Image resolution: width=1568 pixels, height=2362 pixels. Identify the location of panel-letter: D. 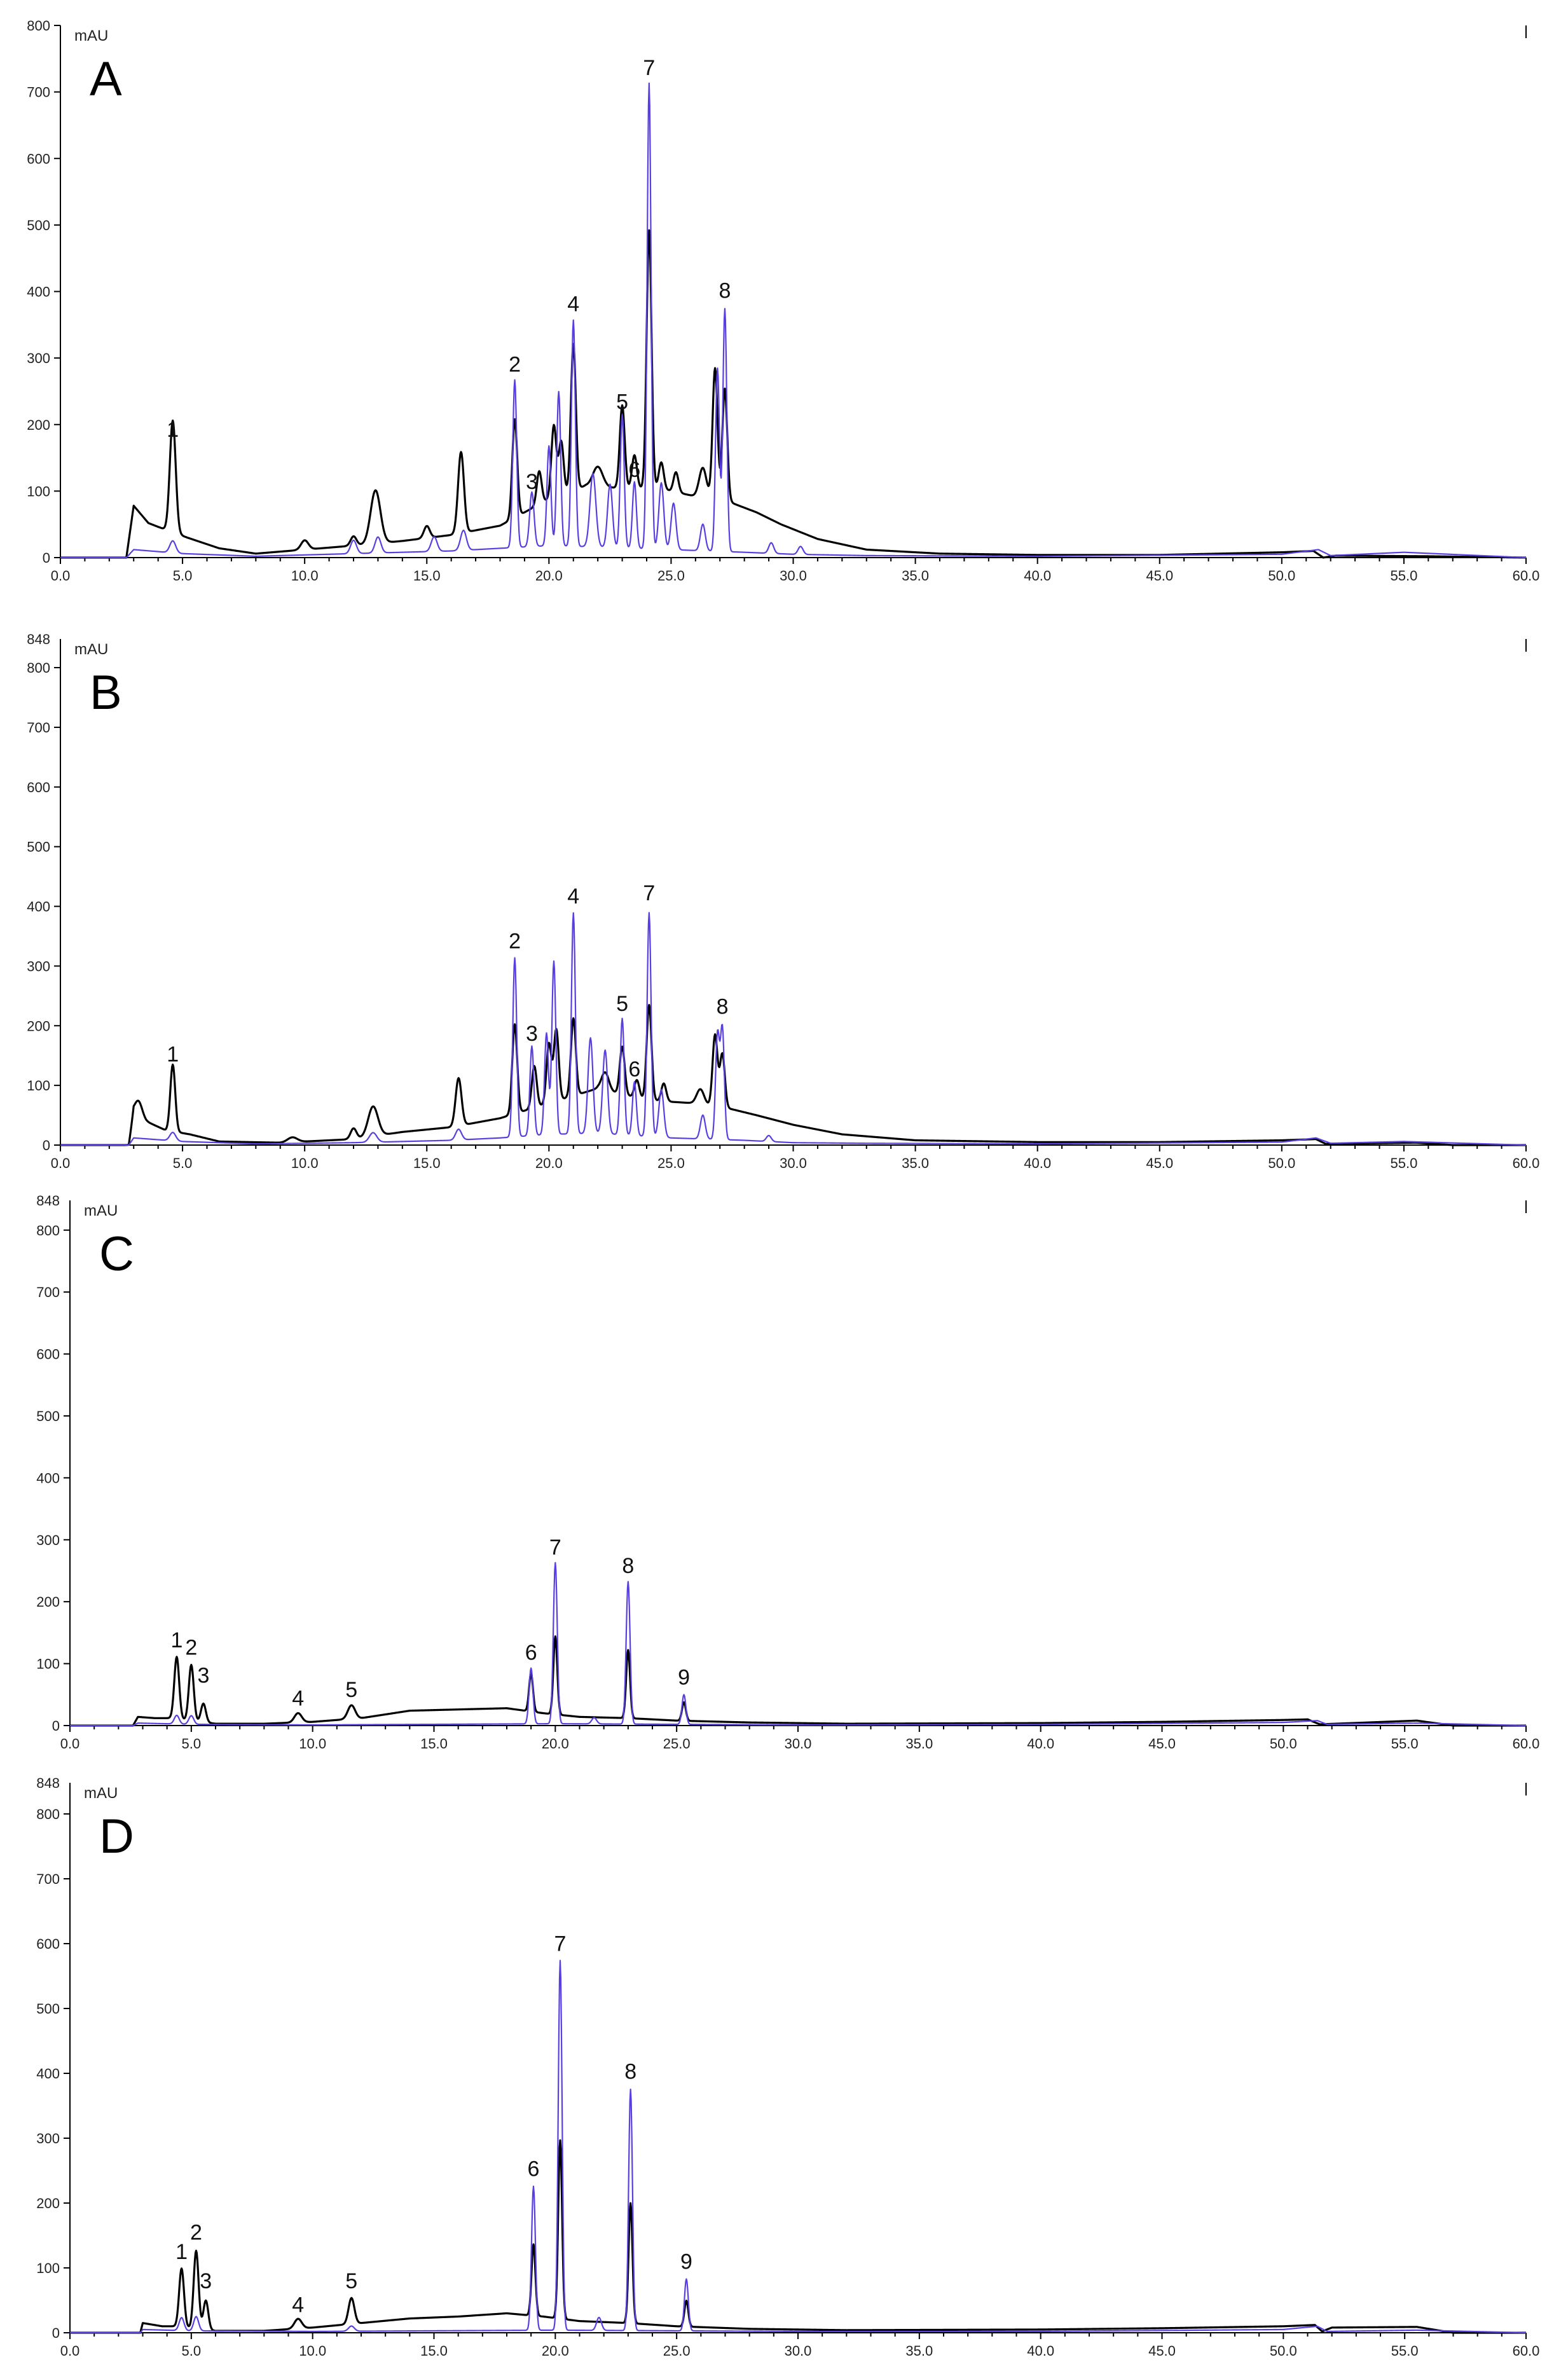
(116, 1836).